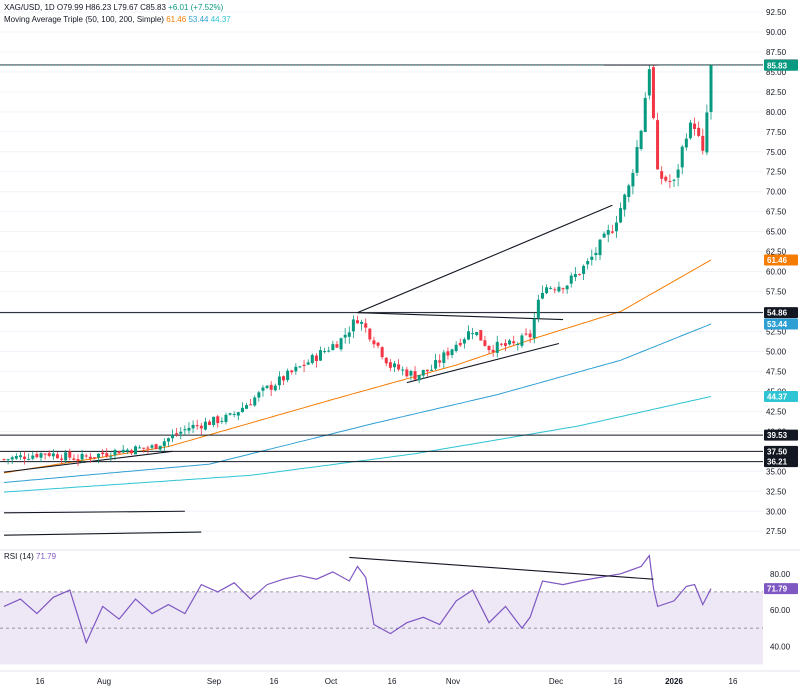 The image size is (800, 690). I want to click on price-tick-label: 90.00, so click(776, 32).